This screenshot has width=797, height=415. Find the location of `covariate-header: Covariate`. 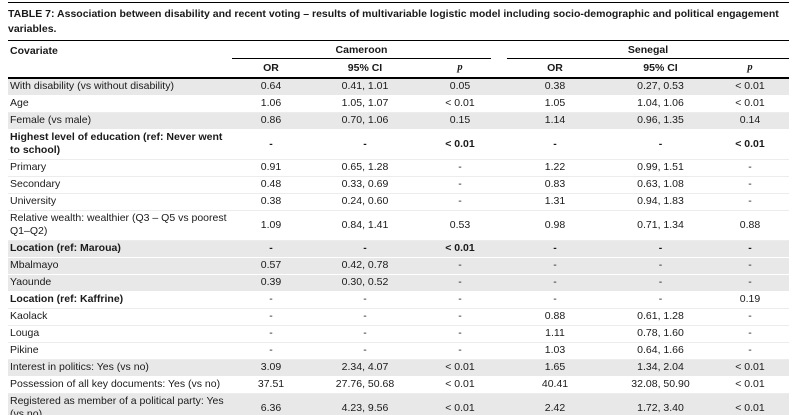

covariate-header: Covariate is located at coordinates (34, 51).